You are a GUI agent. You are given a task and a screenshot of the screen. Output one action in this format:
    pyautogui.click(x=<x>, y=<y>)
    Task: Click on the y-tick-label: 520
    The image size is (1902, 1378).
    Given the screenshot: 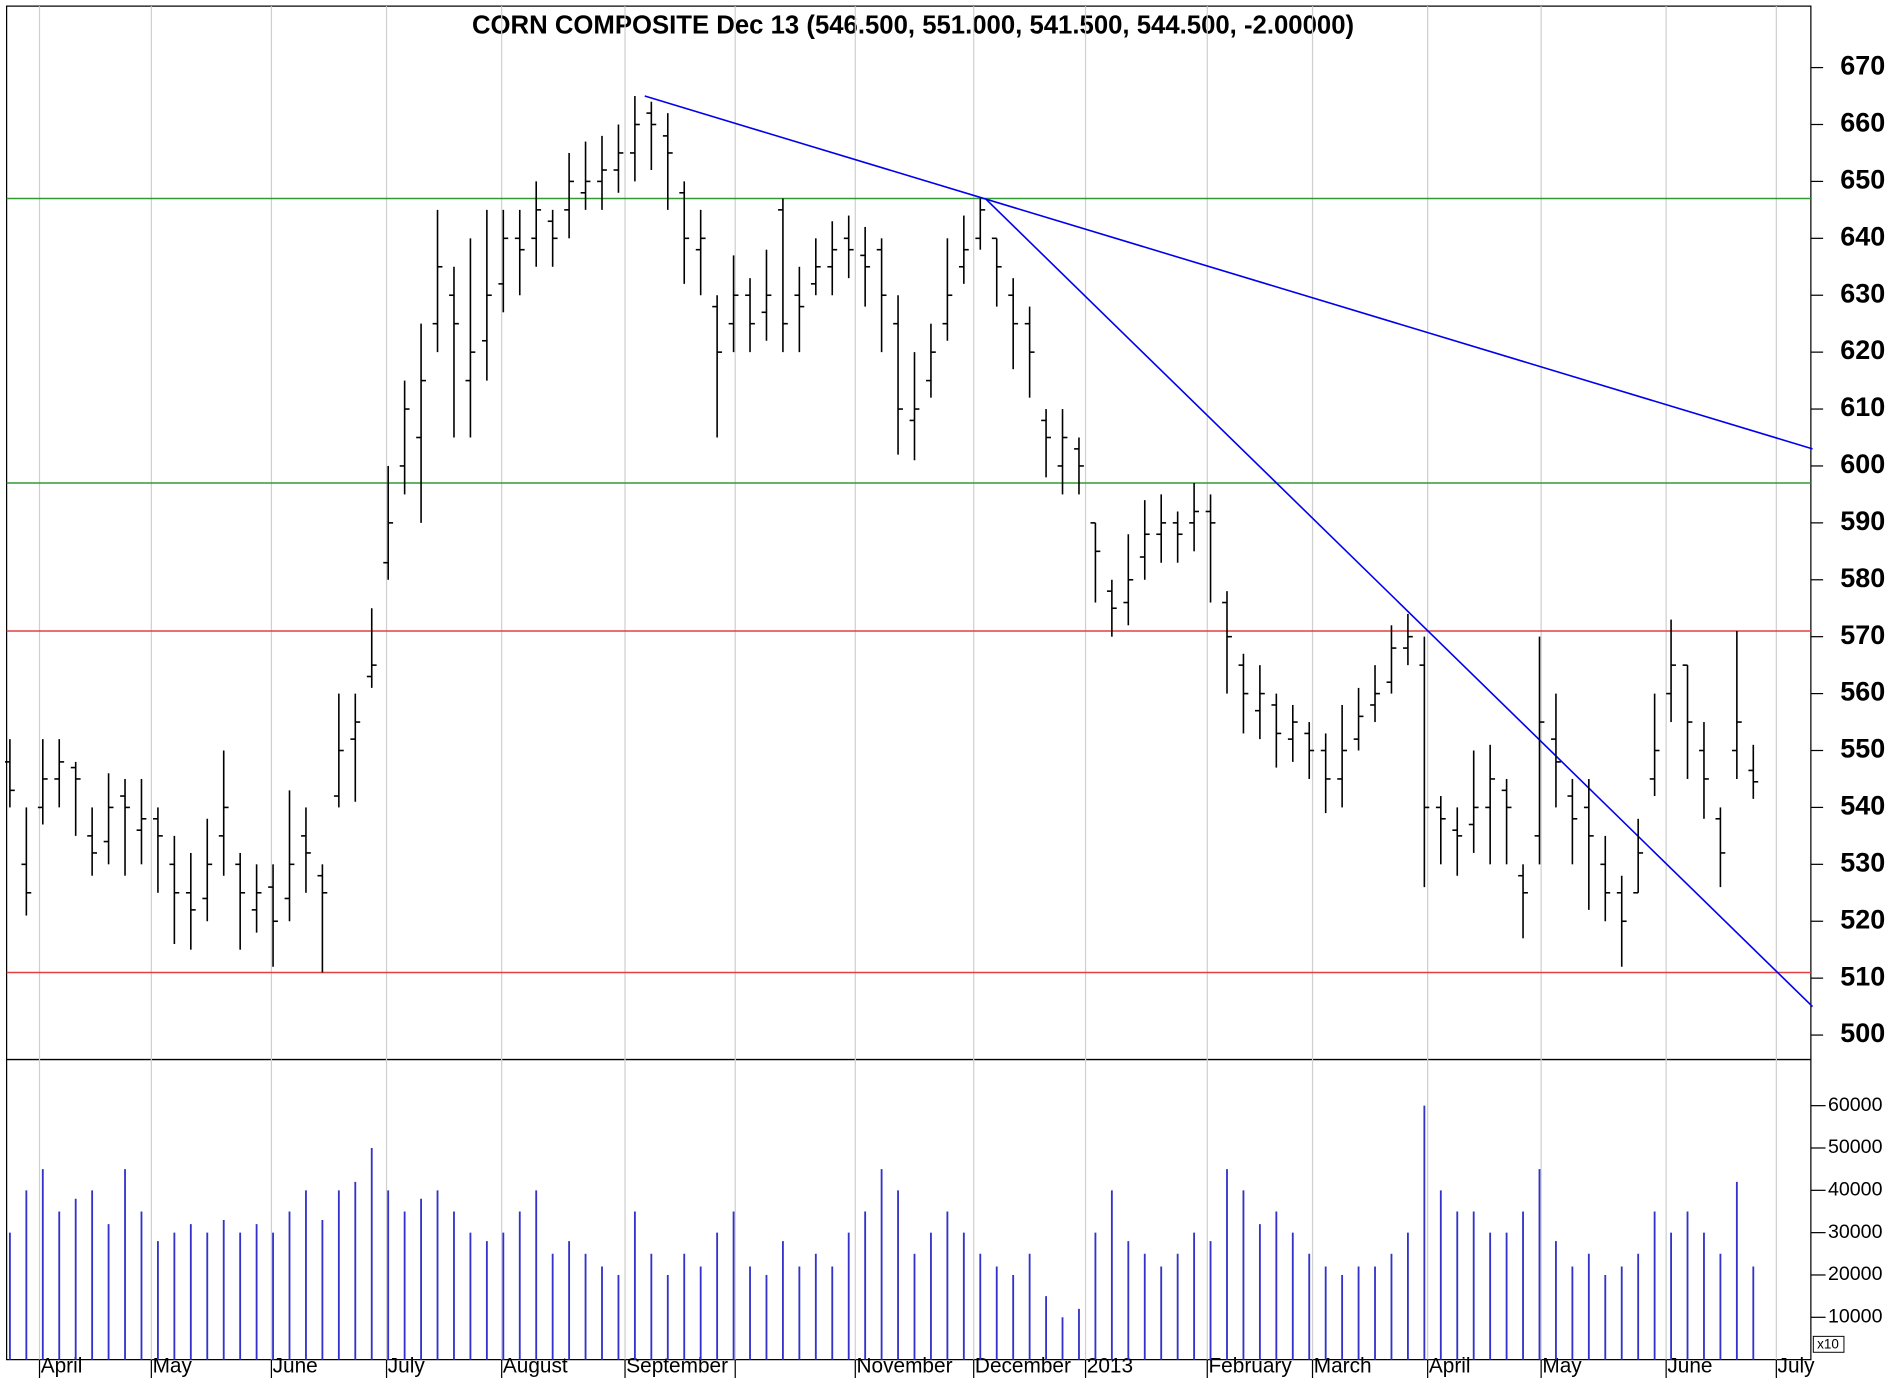 What is the action you would take?
    pyautogui.click(x=1862, y=919)
    